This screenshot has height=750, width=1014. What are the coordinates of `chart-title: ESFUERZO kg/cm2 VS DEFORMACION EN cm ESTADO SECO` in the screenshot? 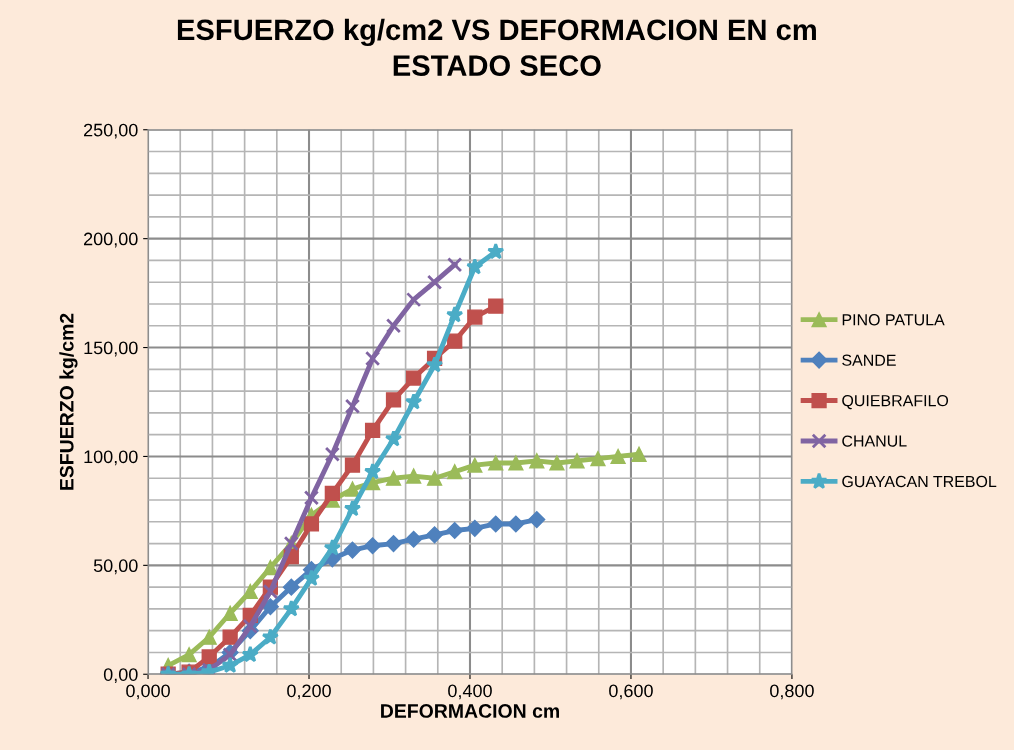 It's located at (496, 47).